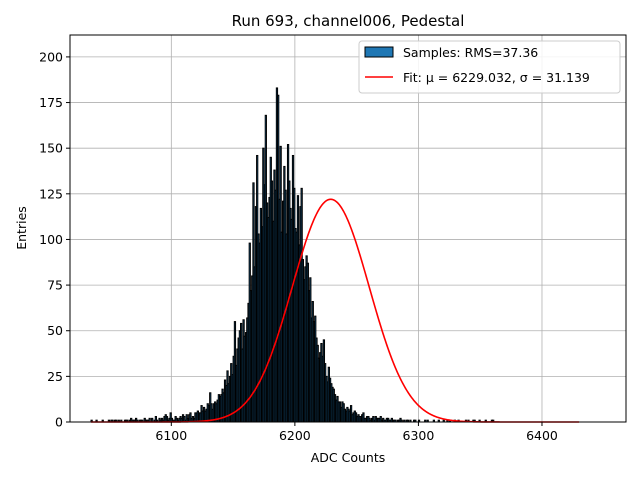  Describe the element at coordinates (496, 77) in the screenshot. I see `legend-fit-label: Fit: μ = 6229.032, σ = 31.139` at that location.